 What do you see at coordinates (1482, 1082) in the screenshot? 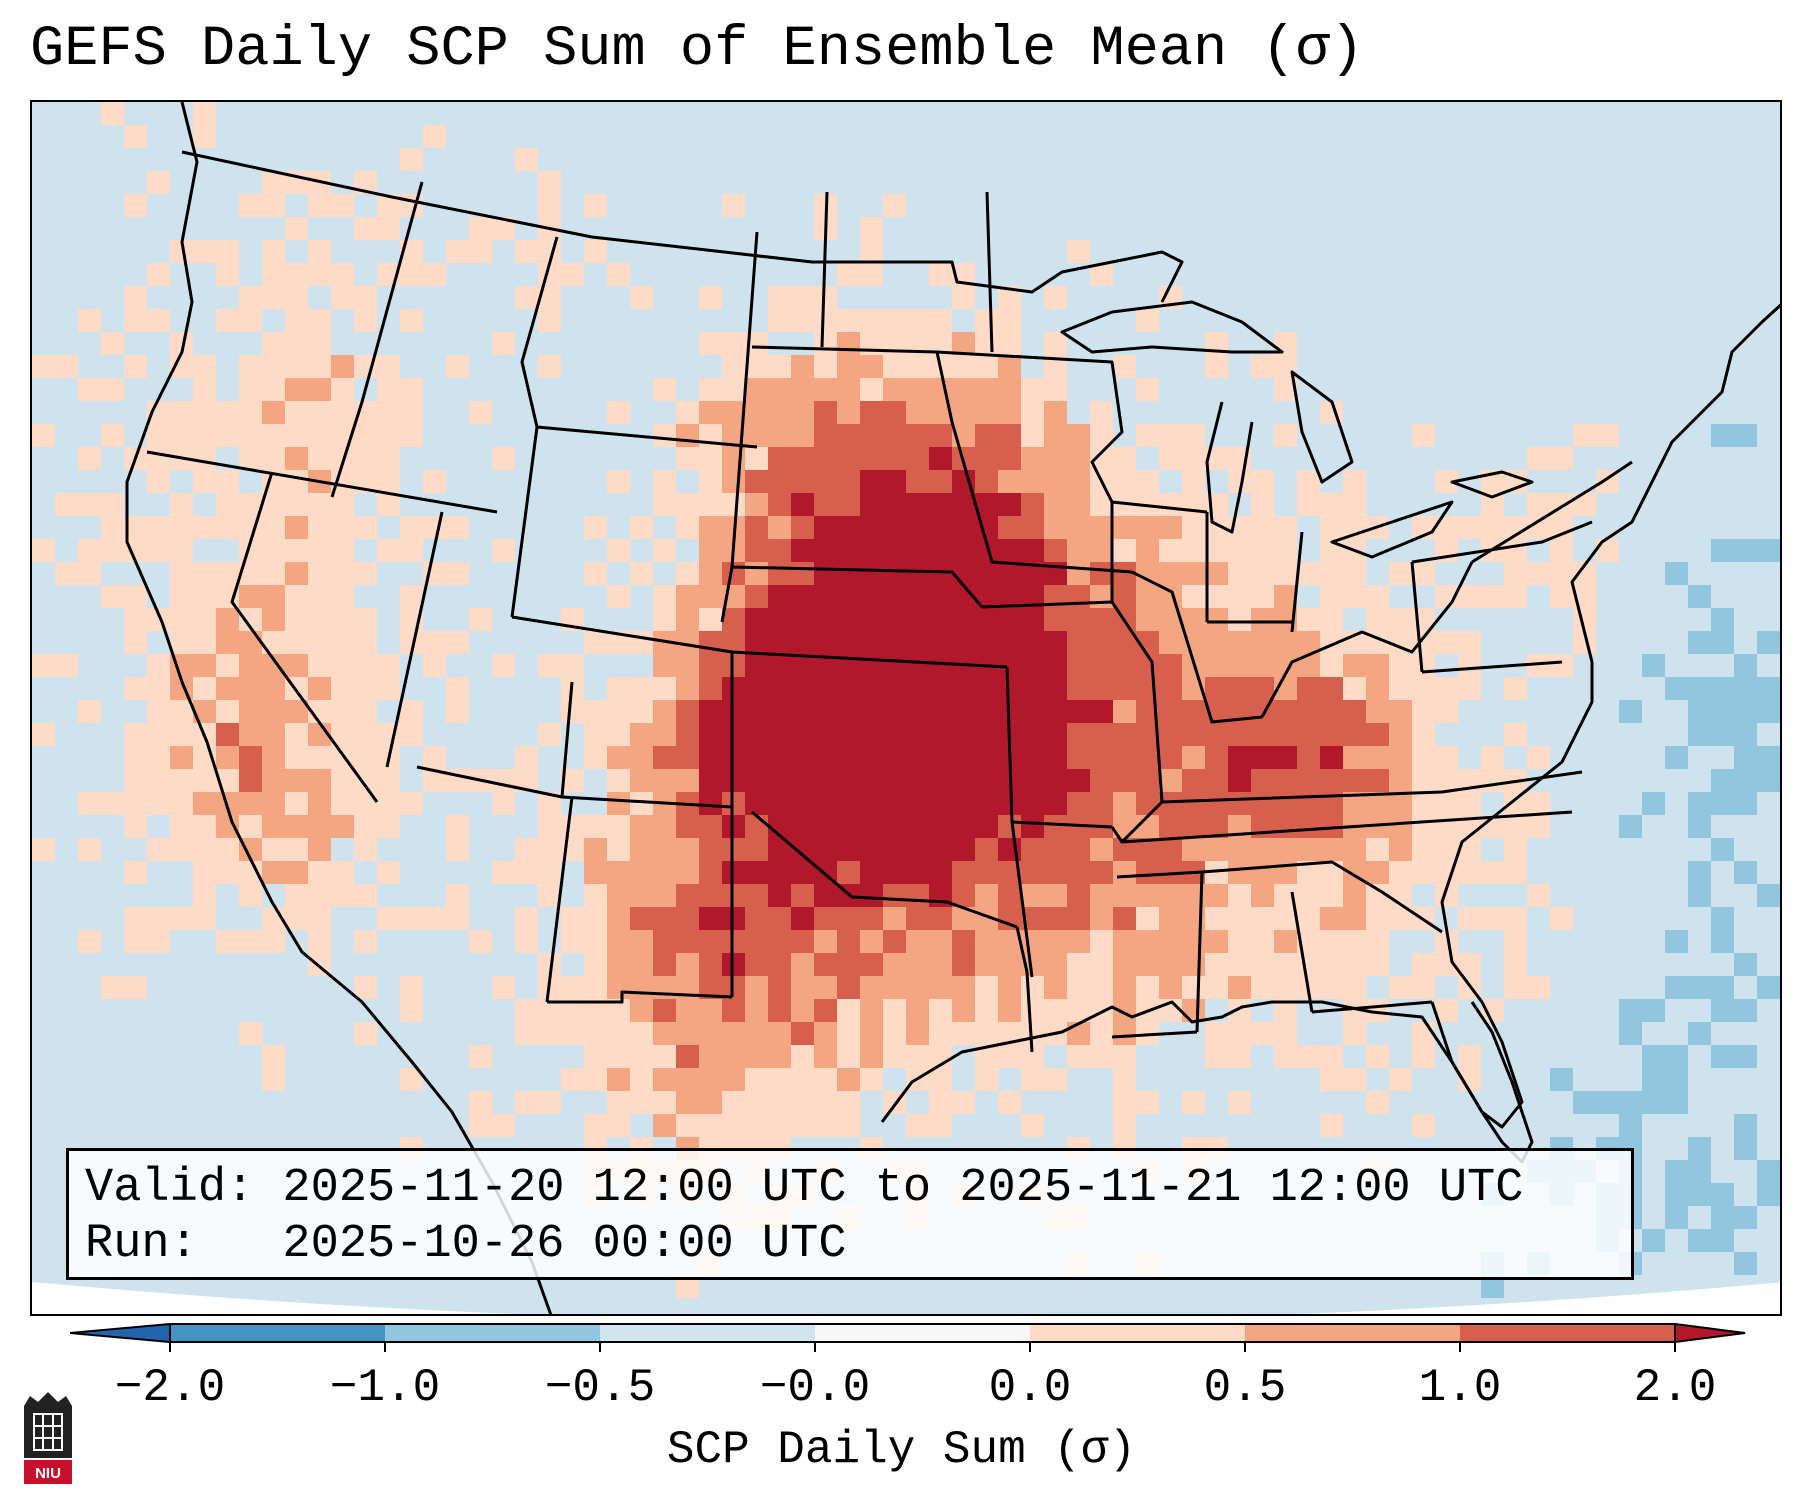
I see `florida-outline` at bounding box center [1482, 1082].